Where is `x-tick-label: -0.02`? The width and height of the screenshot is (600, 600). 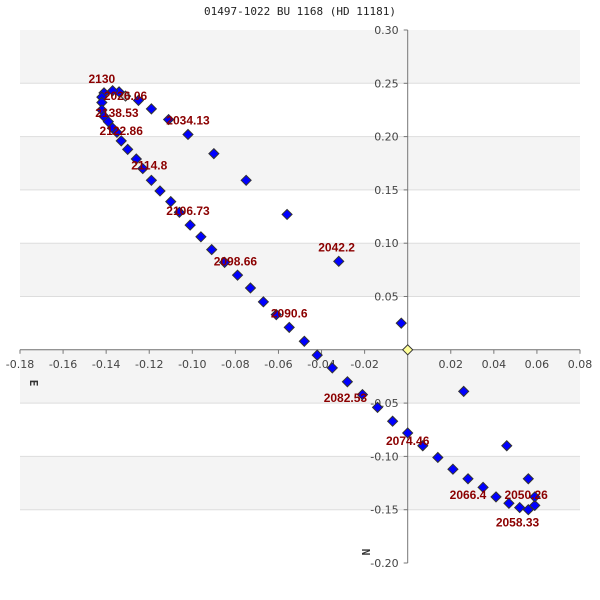 x-tick-label: -0.02 is located at coordinates (364, 364).